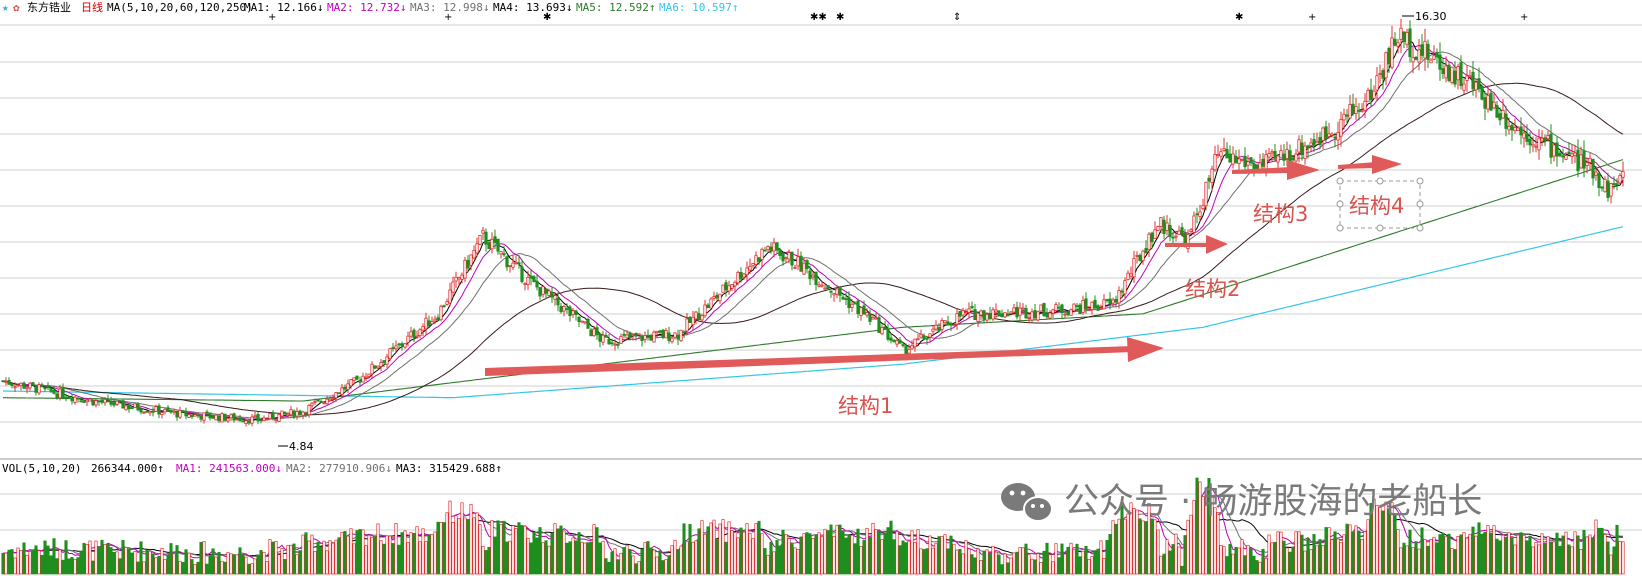  Describe the element at coordinates (957, 17) in the screenshot. I see `marker-dividend: ⇕` at that location.